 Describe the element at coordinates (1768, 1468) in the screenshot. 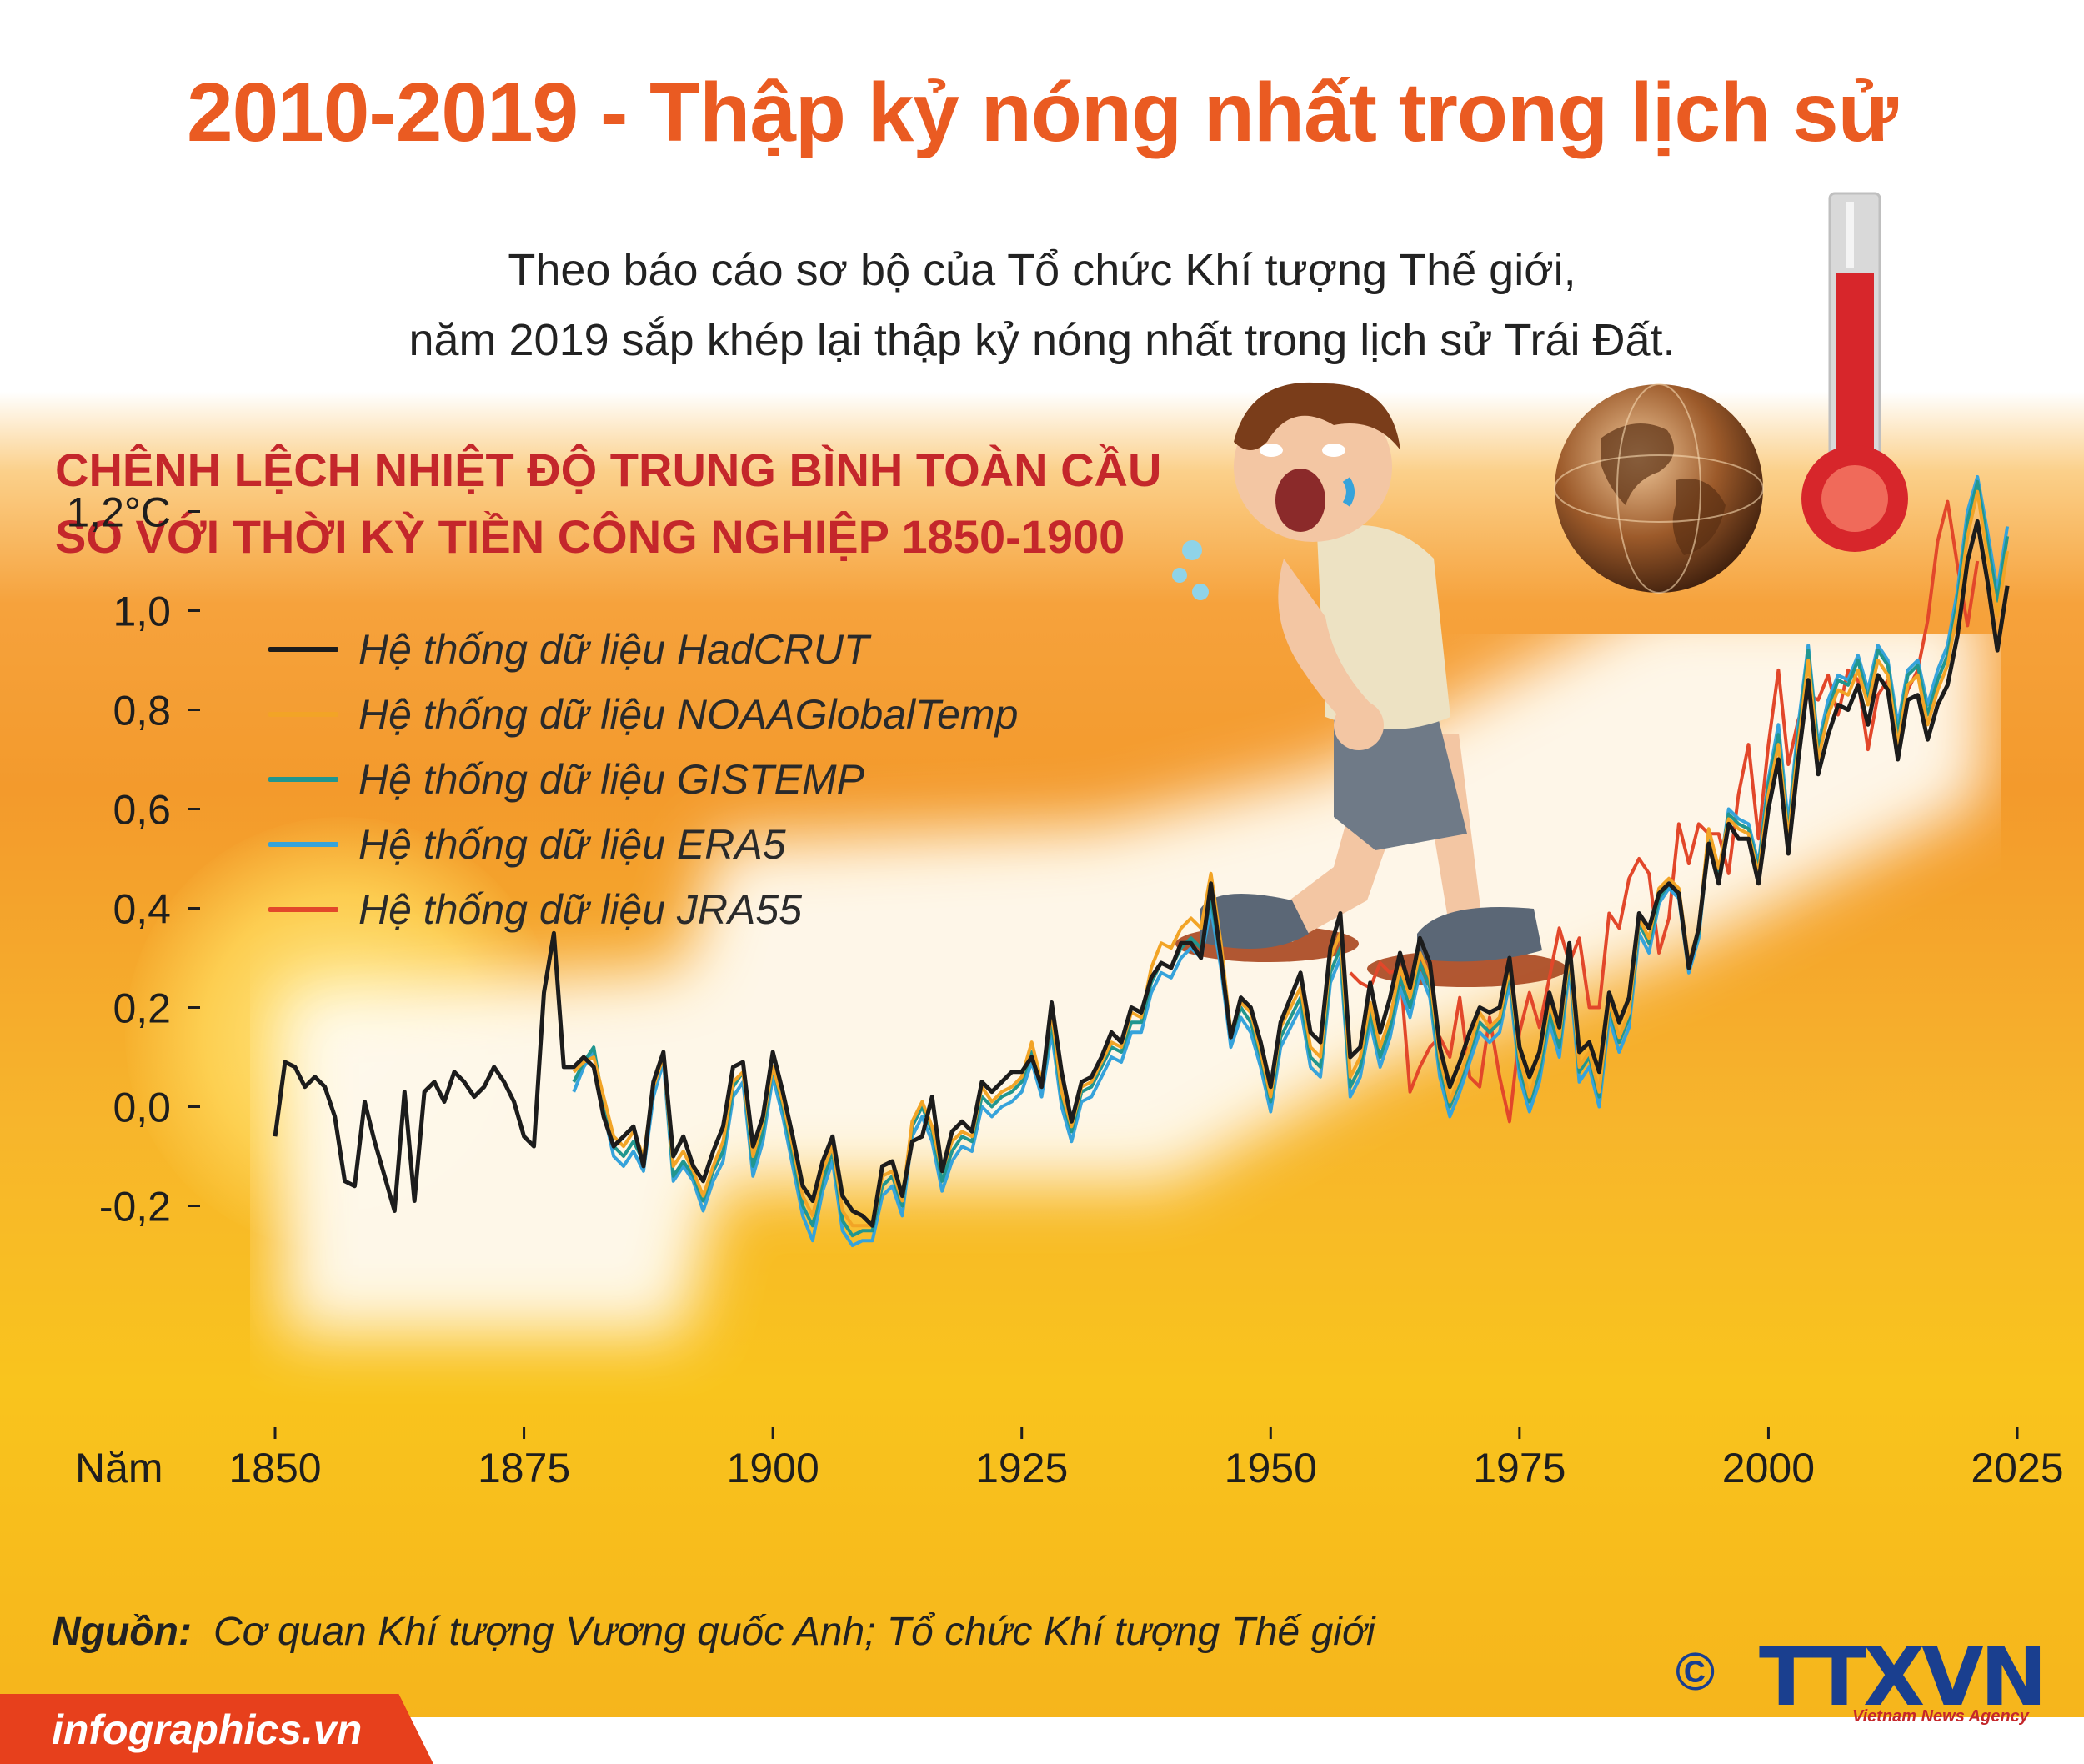

I see `x-tick-label: 2000` at that location.